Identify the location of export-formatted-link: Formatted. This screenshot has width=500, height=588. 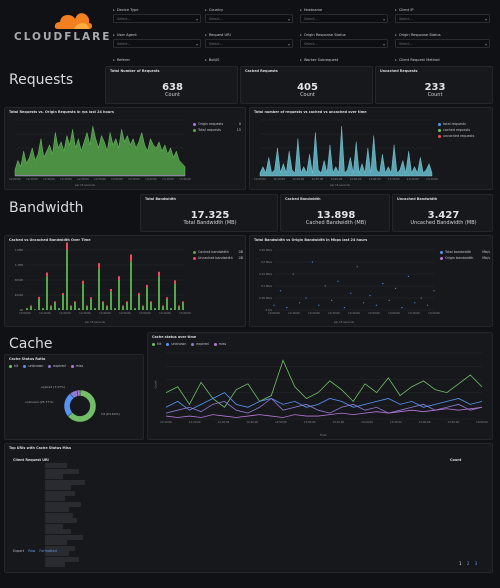
(48, 551).